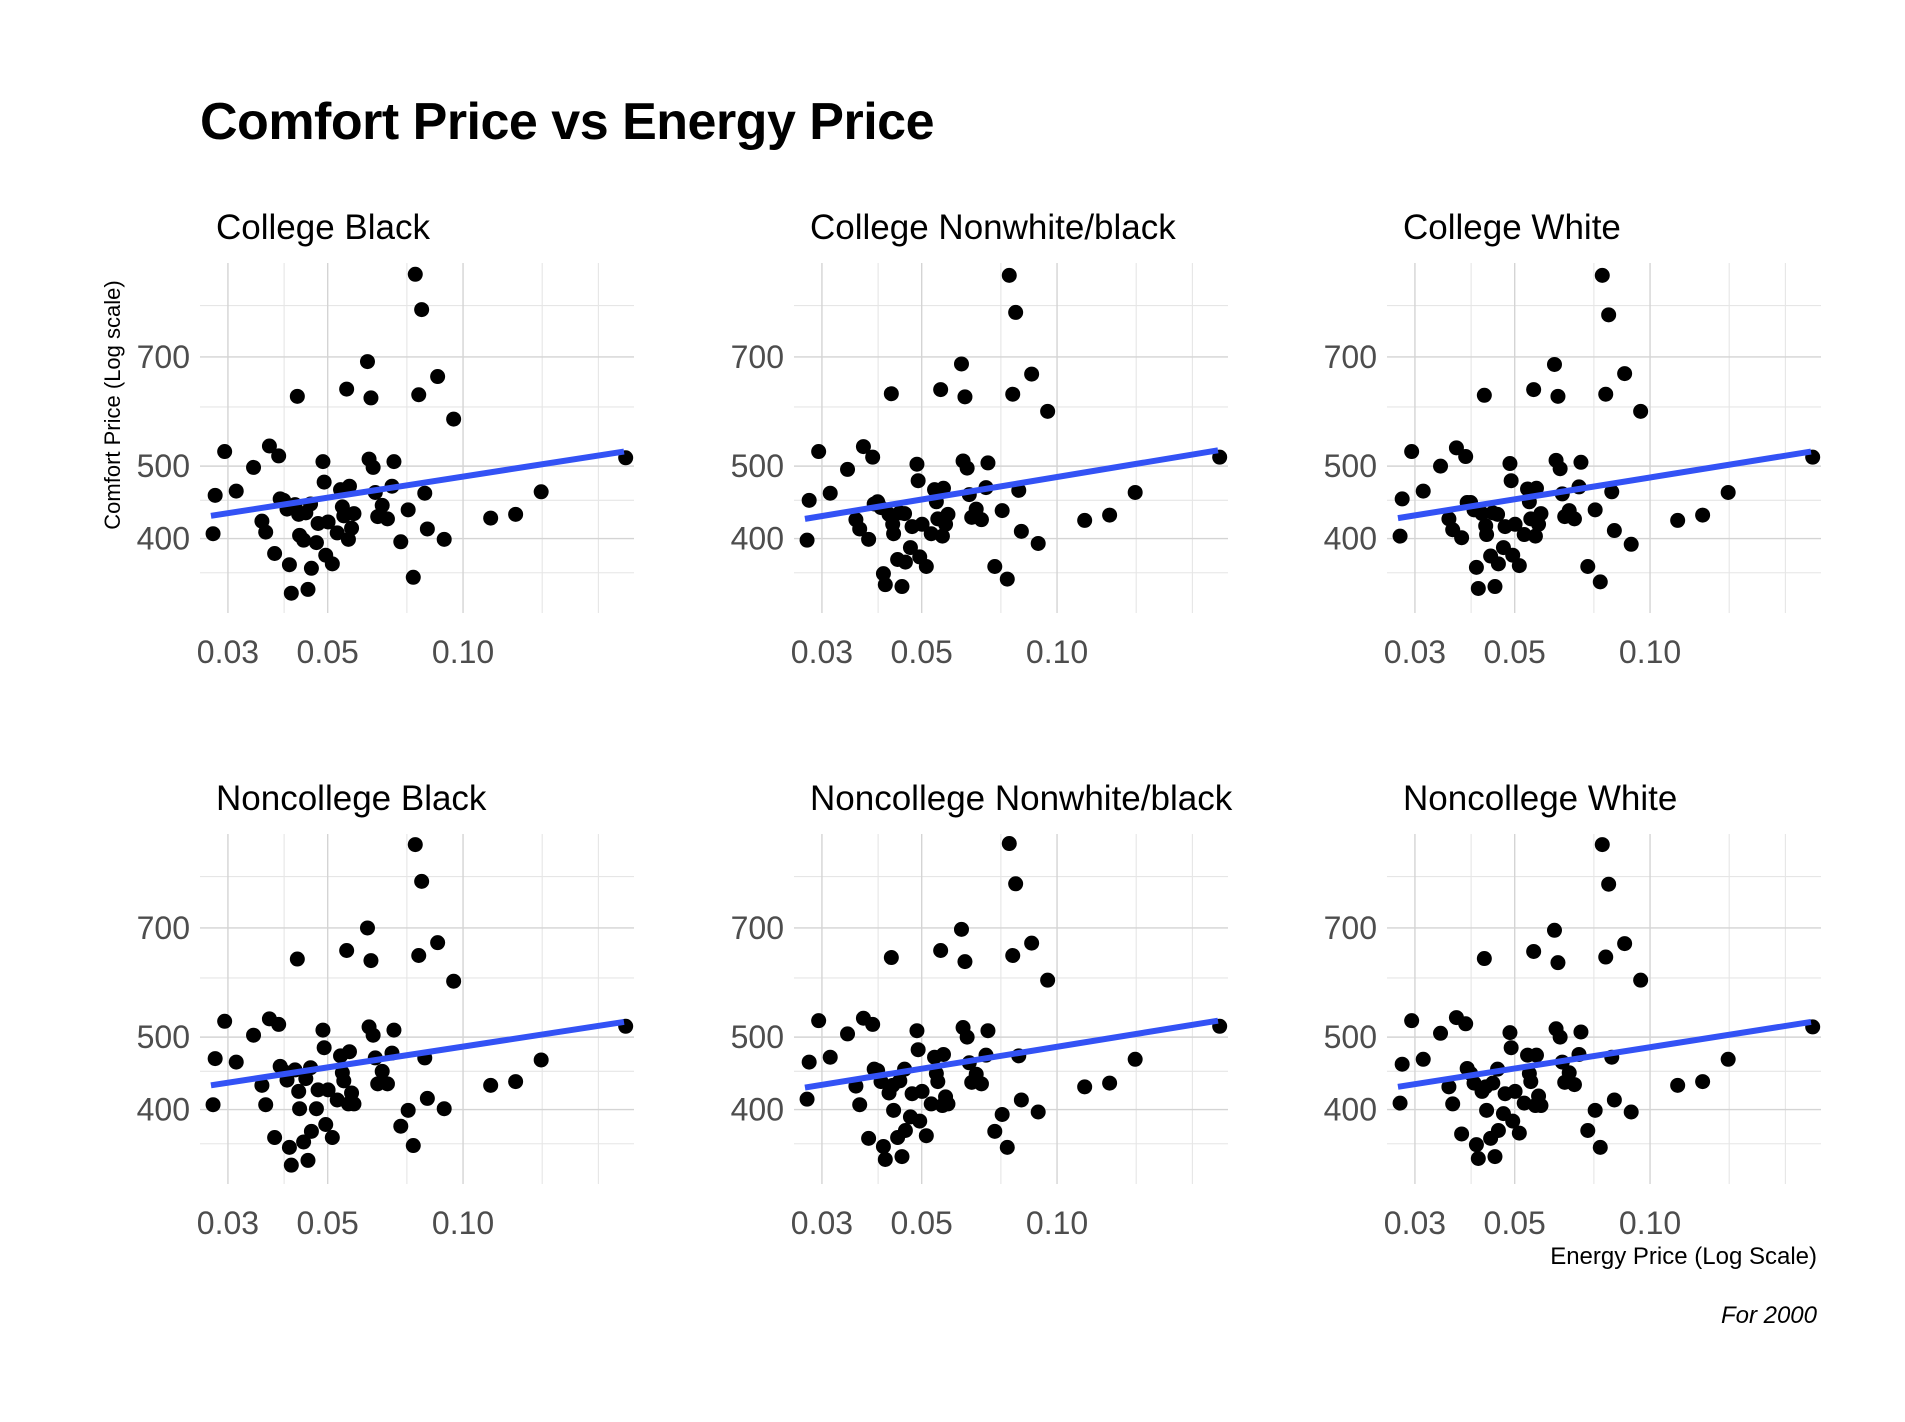 The image size is (1905, 1422). What do you see at coordinates (328, 1223) in the screenshot?
I see `x-tick-label: 0.05` at bounding box center [328, 1223].